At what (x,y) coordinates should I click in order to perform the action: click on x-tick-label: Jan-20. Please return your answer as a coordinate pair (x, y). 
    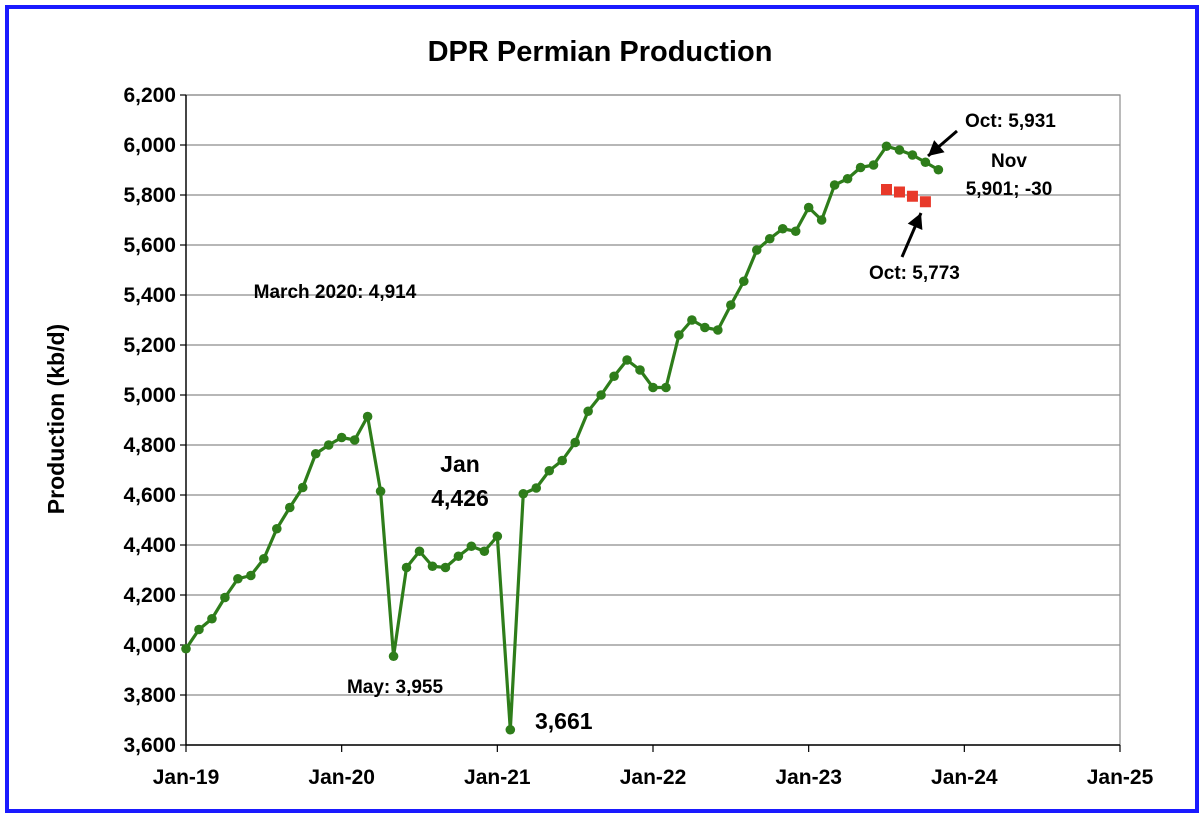
    Looking at the image, I should click on (341, 777).